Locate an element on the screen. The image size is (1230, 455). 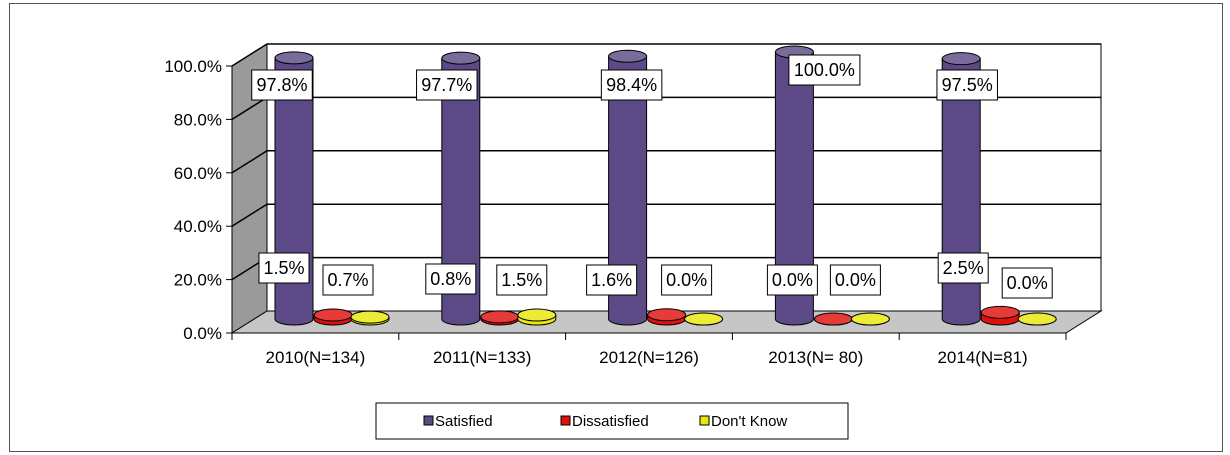
data-label: 2.5% is located at coordinates (963, 268).